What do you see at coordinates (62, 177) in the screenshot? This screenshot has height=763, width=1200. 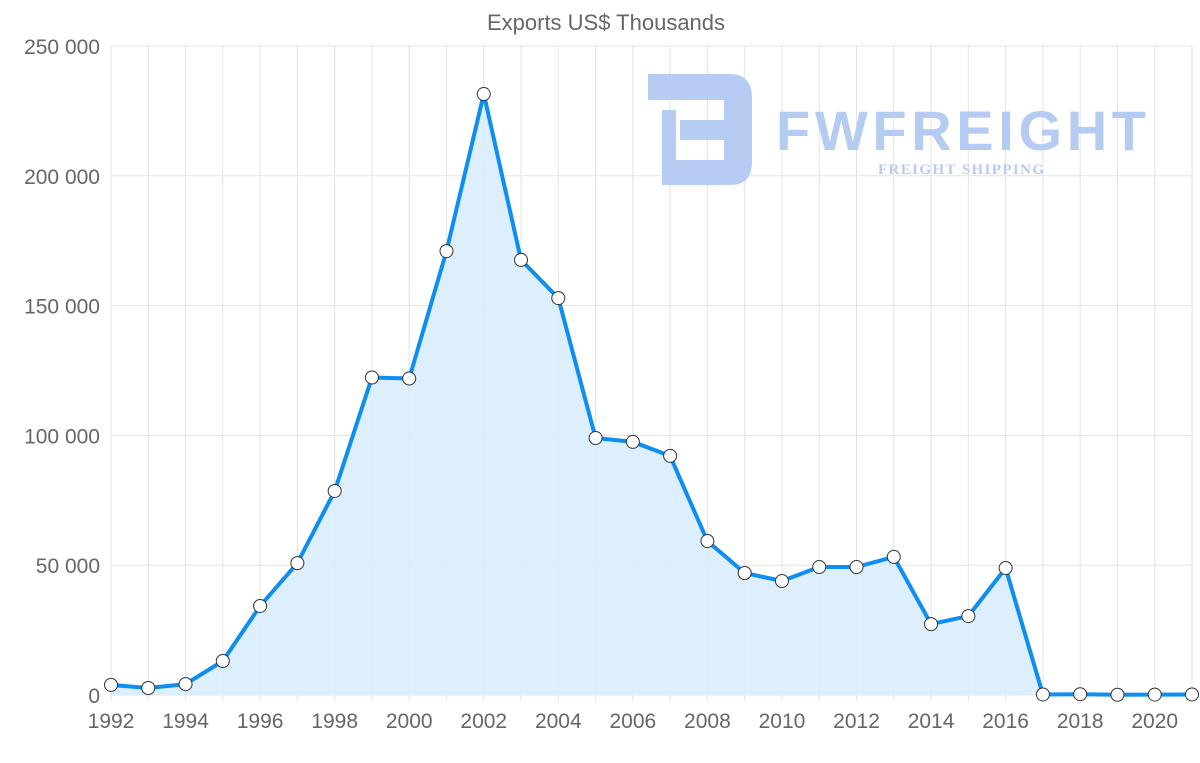 I see `y-tick-label: 200 000` at bounding box center [62, 177].